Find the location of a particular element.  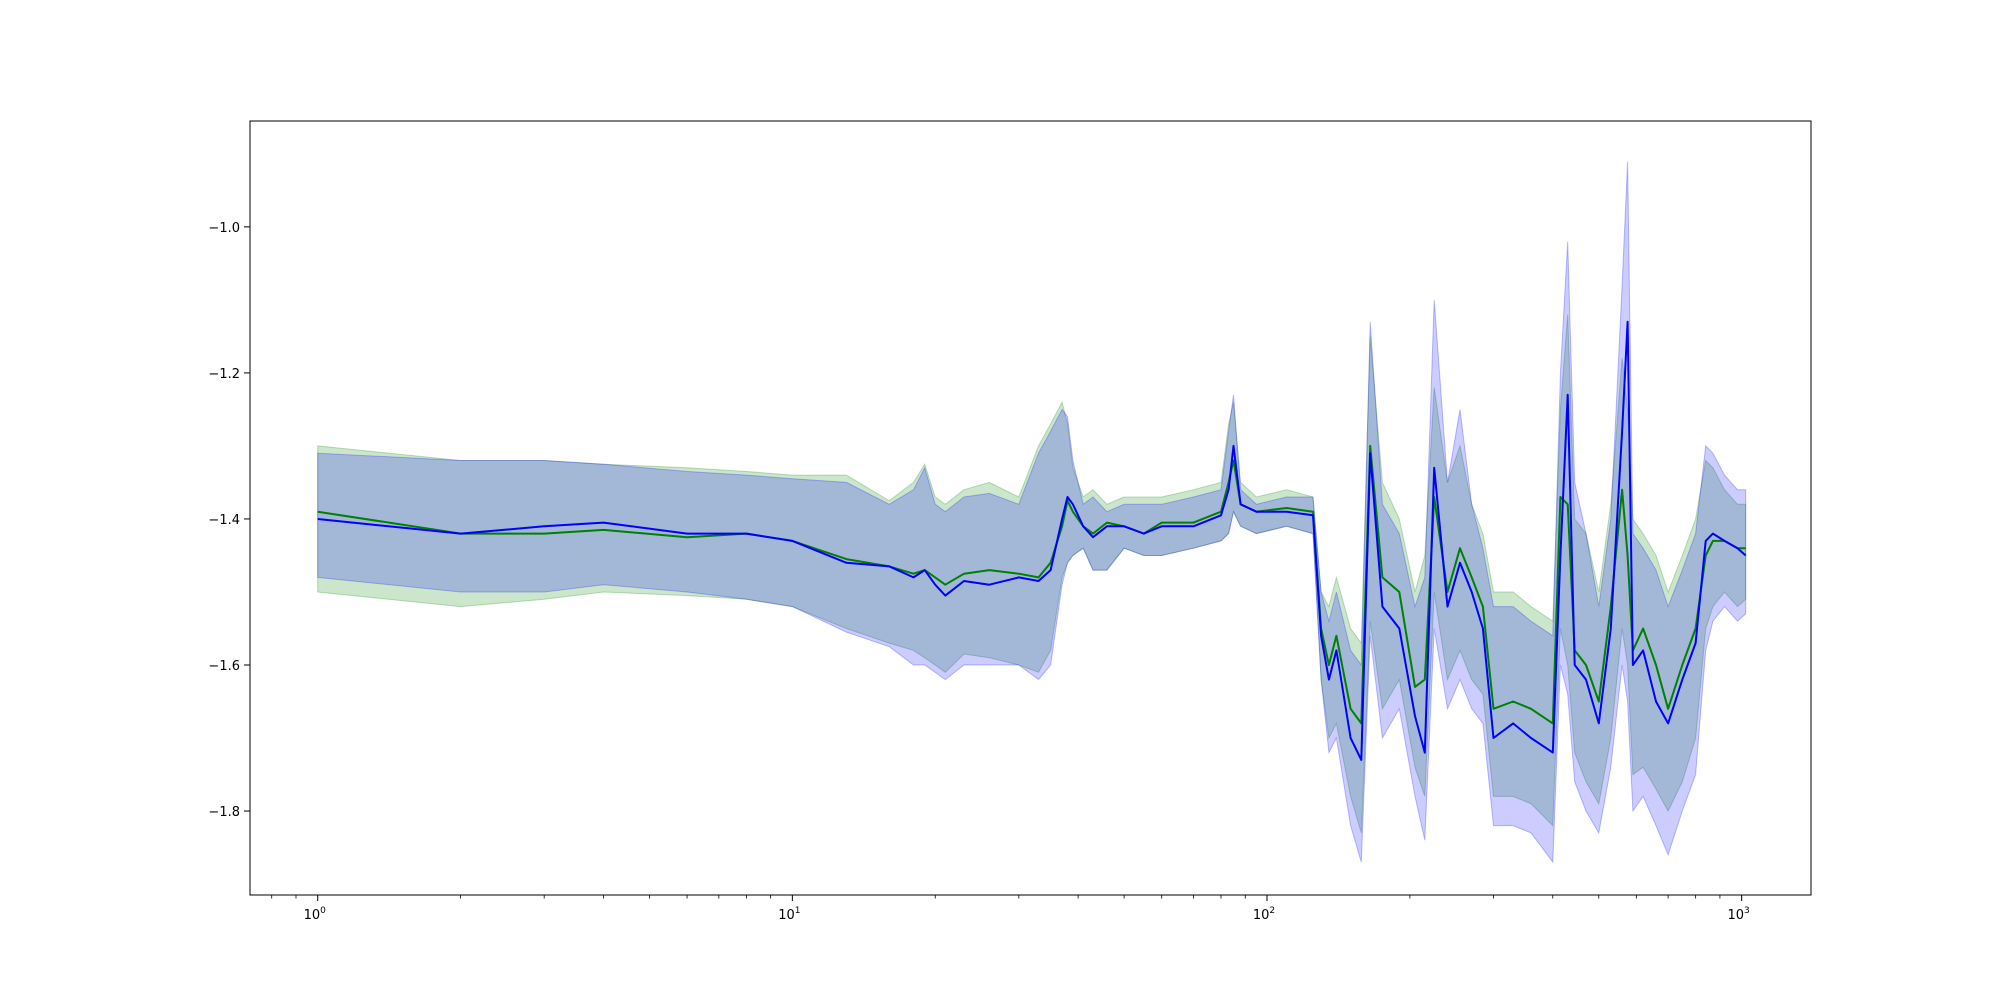

y-tick-label: −1.6 is located at coordinates (224, 666).